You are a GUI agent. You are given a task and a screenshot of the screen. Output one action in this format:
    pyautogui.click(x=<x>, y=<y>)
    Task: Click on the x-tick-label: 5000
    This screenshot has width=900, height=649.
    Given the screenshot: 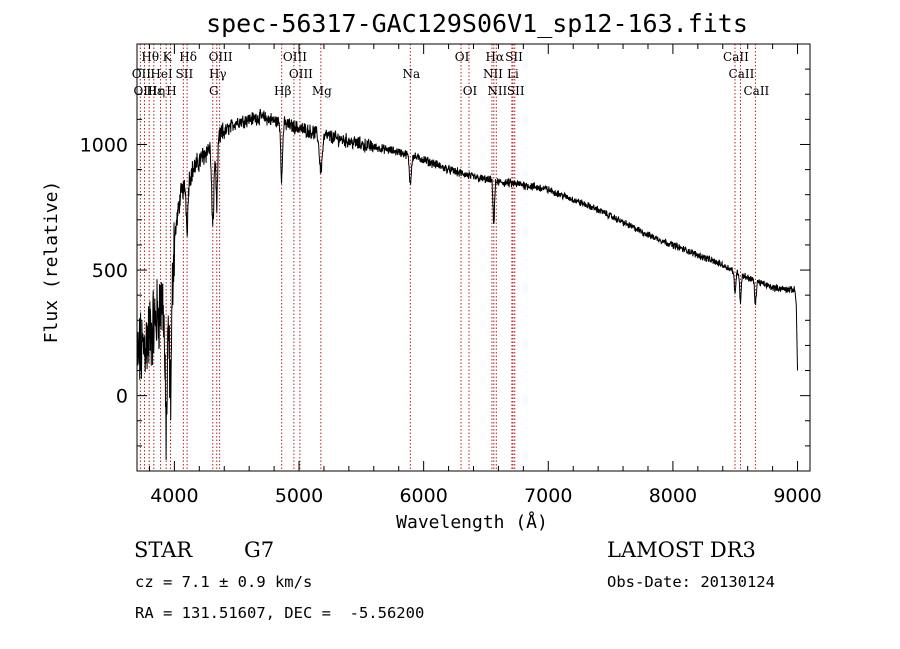 What is the action you would take?
    pyautogui.click(x=299, y=496)
    